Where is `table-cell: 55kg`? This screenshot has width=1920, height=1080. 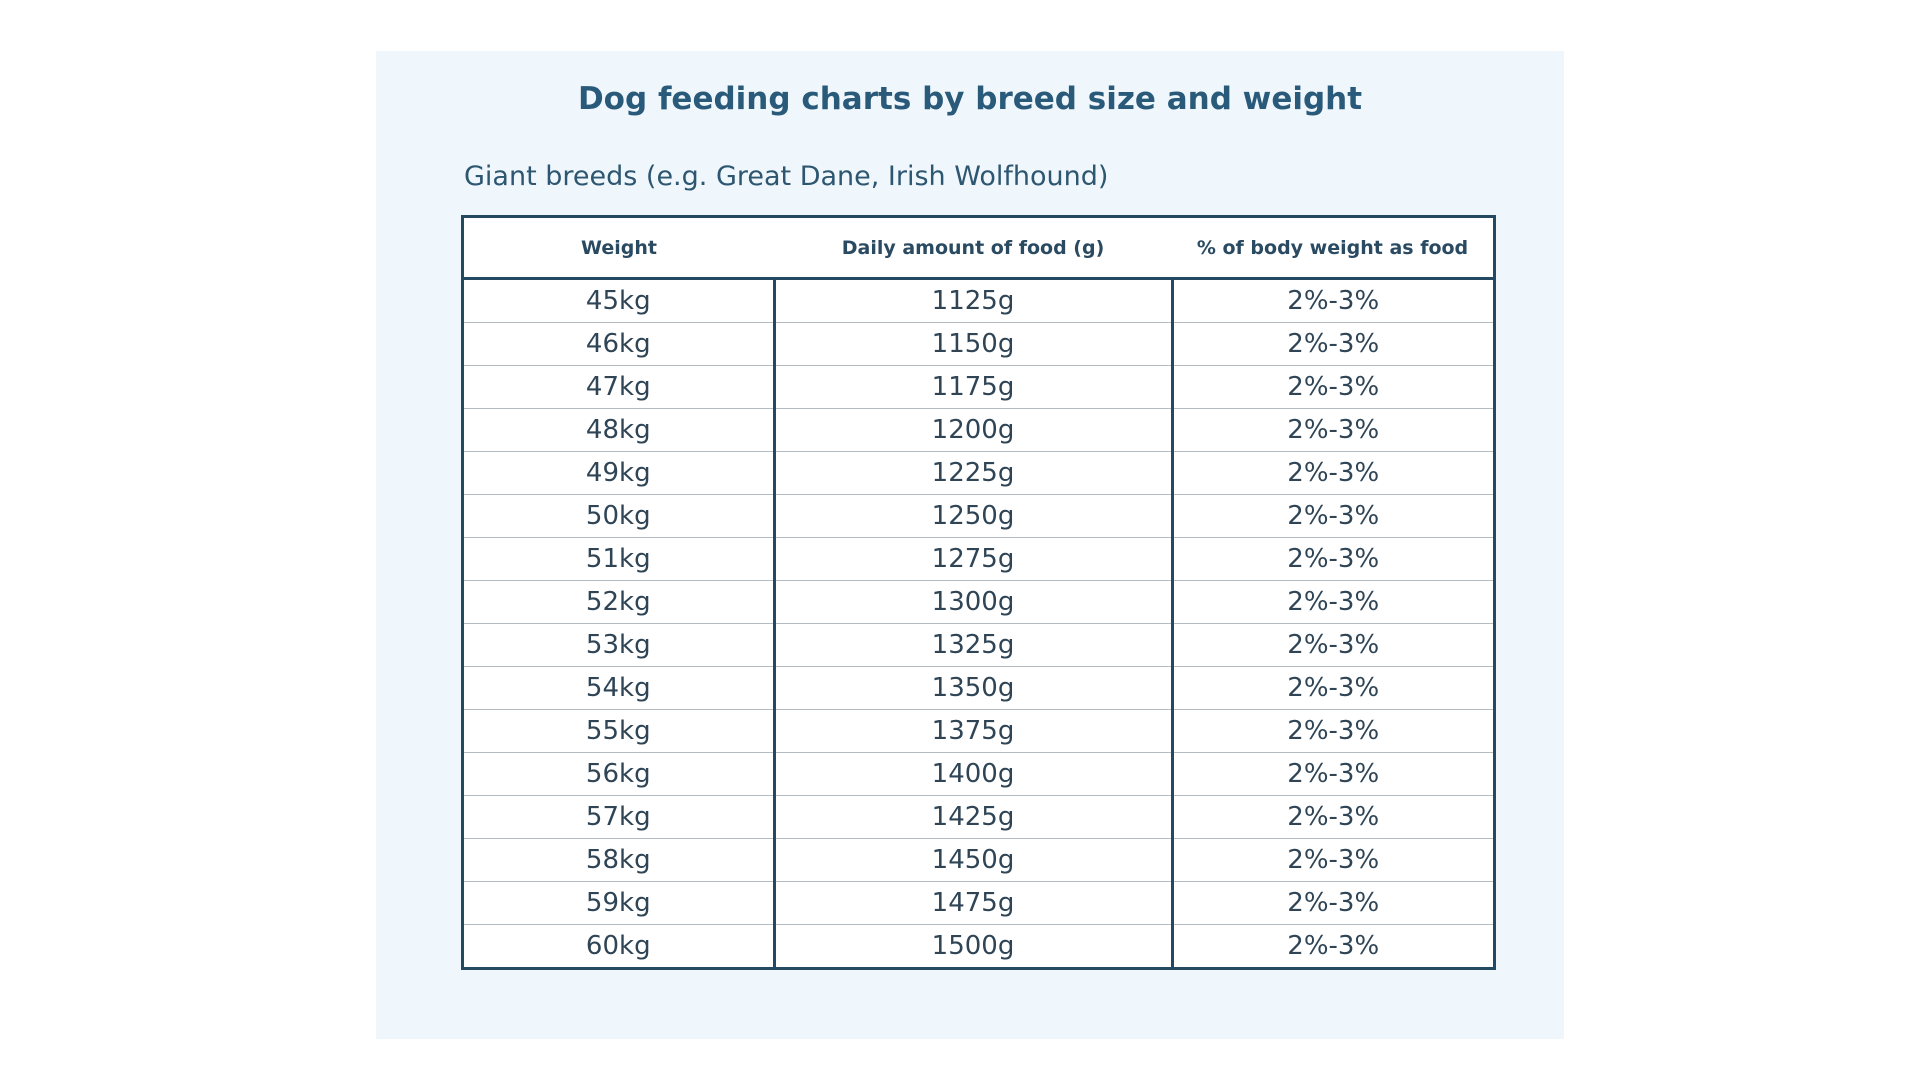 table-cell: 55kg is located at coordinates (618, 731).